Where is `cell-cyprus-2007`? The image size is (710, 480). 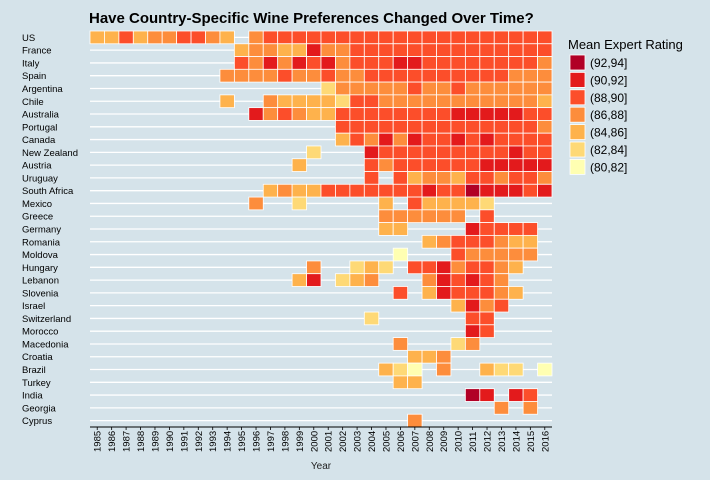 cell-cyprus-2007 is located at coordinates (415, 420).